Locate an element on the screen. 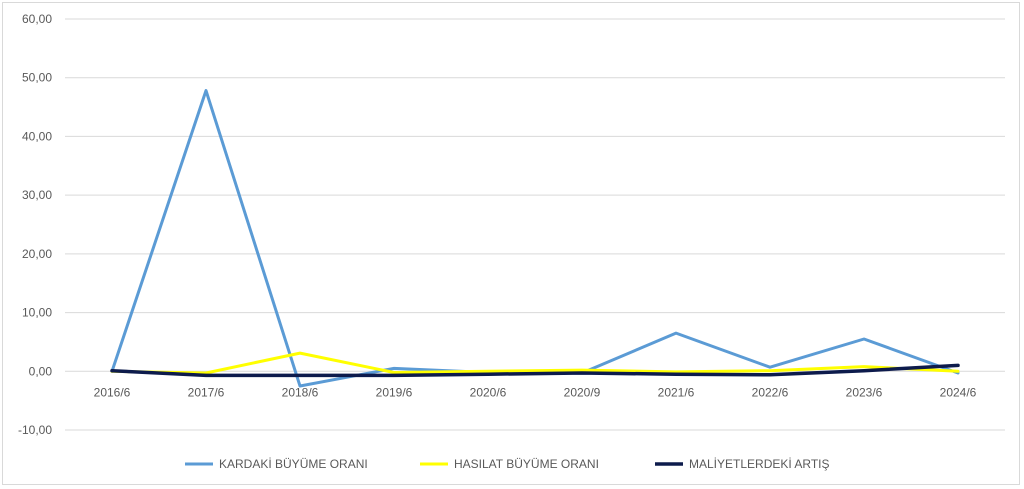  x-tick-label: 2020/6 is located at coordinates (488, 392).